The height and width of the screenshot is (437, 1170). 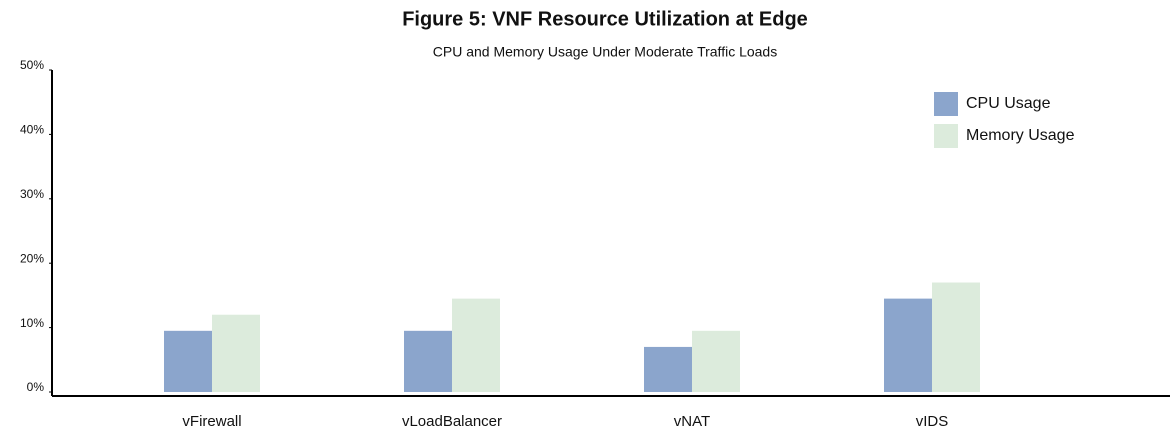 I want to click on y-tick-label: 20%, so click(x=32, y=258).